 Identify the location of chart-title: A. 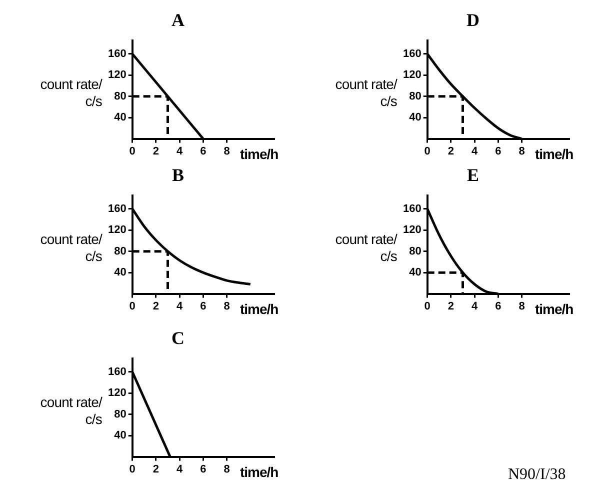
(178, 20).